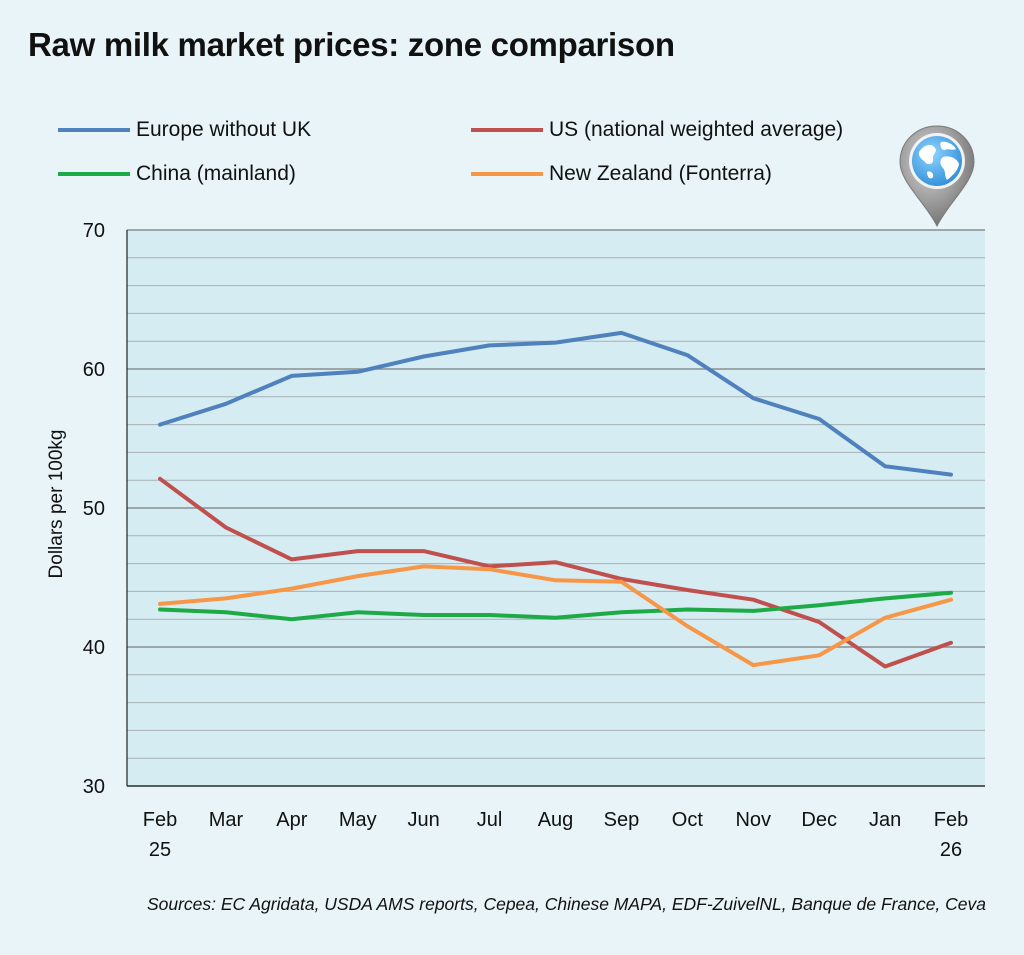  Describe the element at coordinates (951, 850) in the screenshot. I see `x-tick-label: 26` at that location.